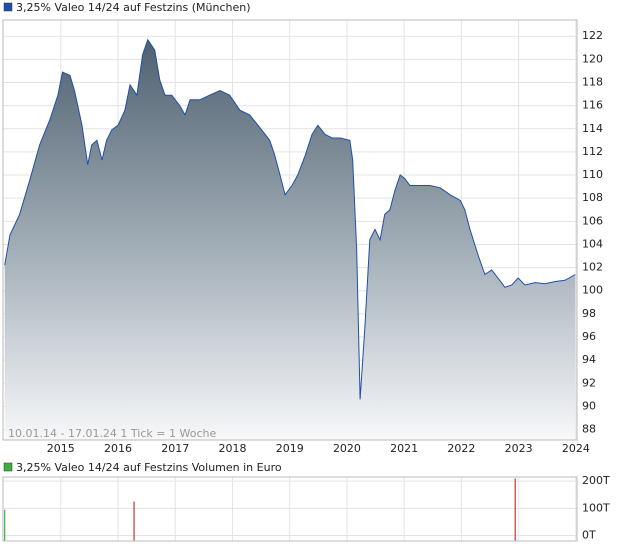 This screenshot has height=546, width=620. What do you see at coordinates (592, 128) in the screenshot?
I see `y-tick-label: 114` at bounding box center [592, 128].